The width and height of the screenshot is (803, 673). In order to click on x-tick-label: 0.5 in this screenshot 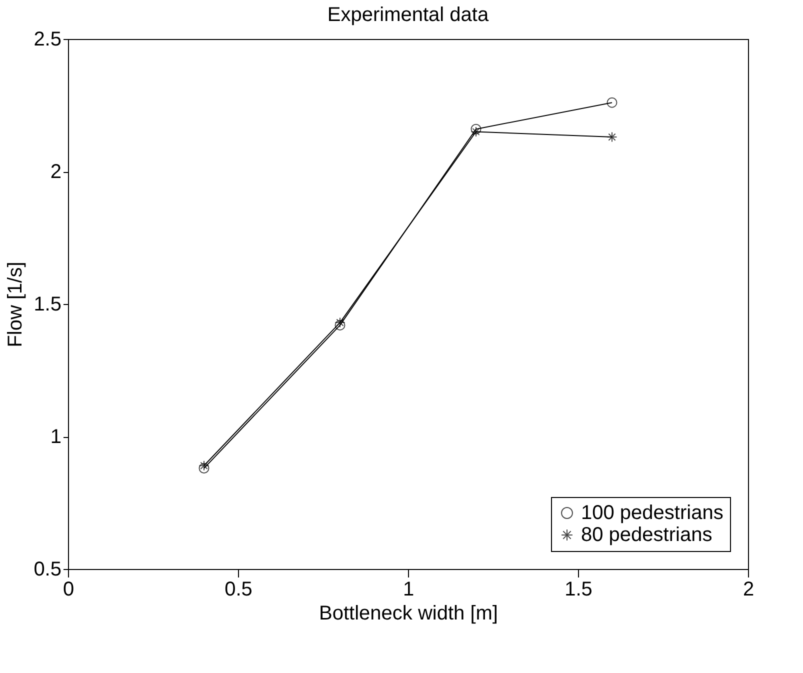, I will do `click(238, 589)`.